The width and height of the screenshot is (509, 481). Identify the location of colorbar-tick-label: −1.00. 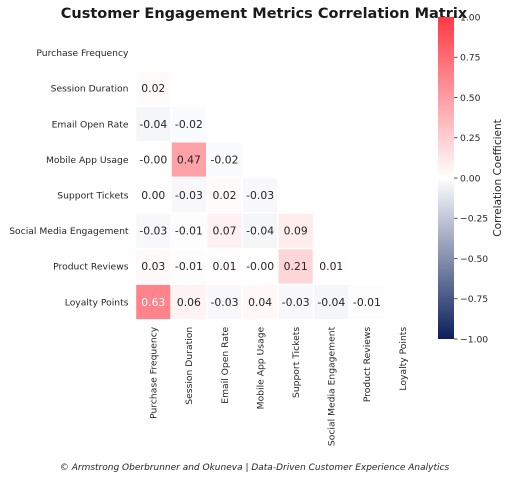
(474, 339).